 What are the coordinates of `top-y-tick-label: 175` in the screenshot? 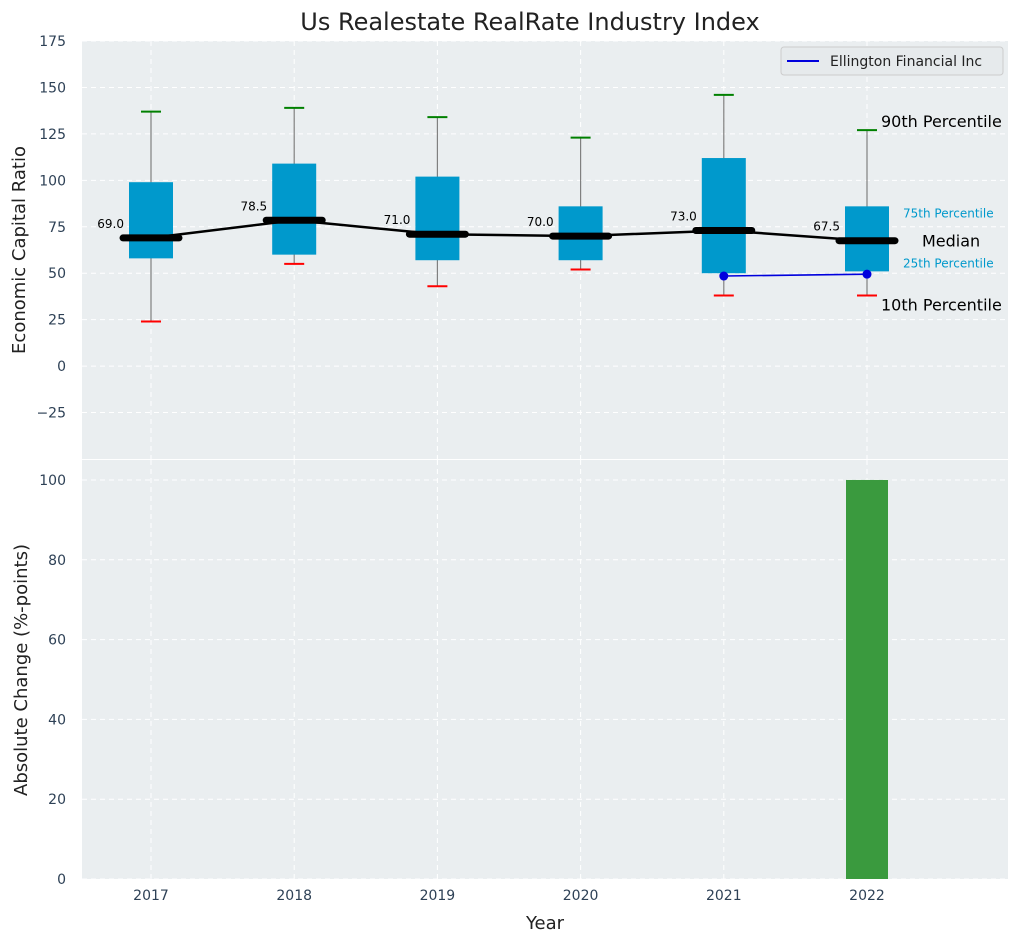 It's located at (52, 42).